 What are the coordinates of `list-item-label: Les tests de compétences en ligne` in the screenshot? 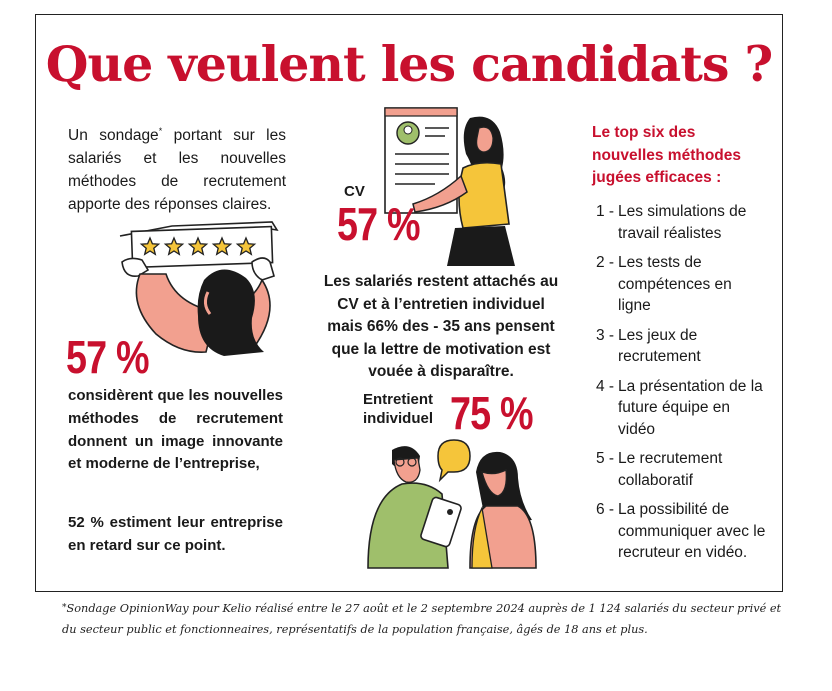 It's located at (675, 284).